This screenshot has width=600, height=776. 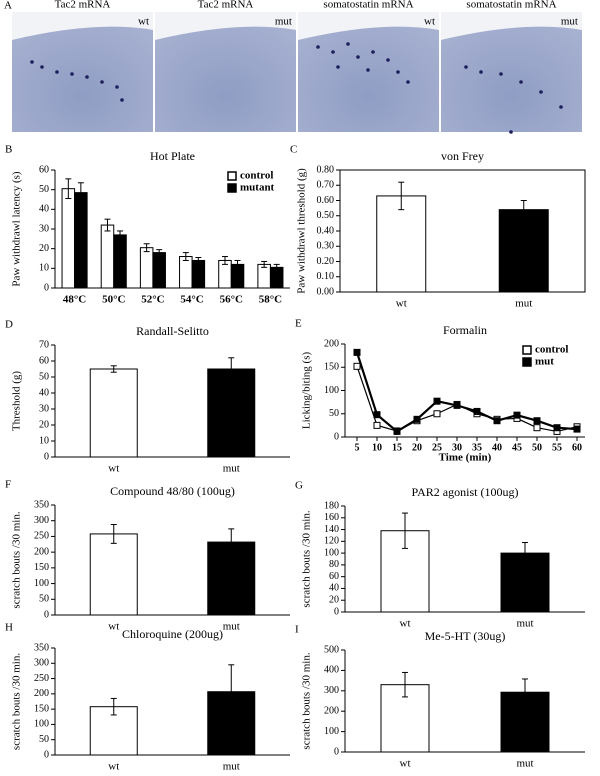 What do you see at coordinates (334, 576) in the screenshot?
I see `y-tick-label: 60` at bounding box center [334, 576].